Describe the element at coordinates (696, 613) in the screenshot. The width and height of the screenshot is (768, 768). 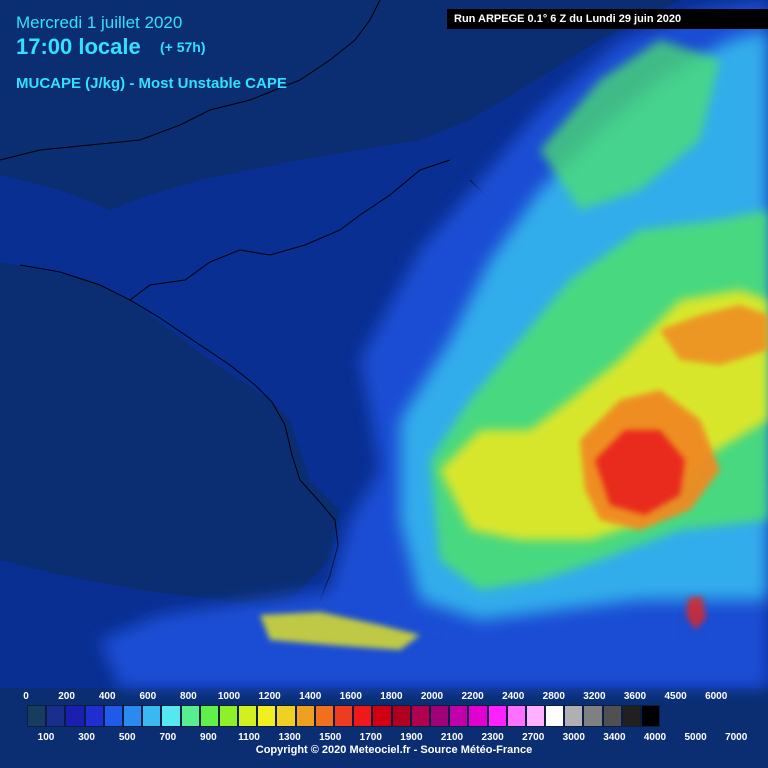
I see `cape-corsica` at that location.